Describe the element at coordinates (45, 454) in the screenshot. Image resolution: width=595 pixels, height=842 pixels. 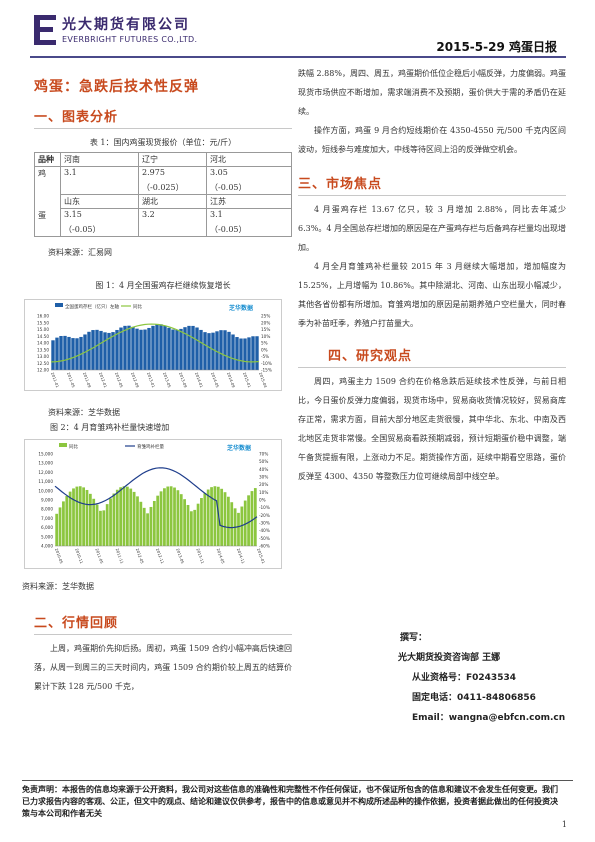
I see `y-tick-label-left: 15,000` at that location.